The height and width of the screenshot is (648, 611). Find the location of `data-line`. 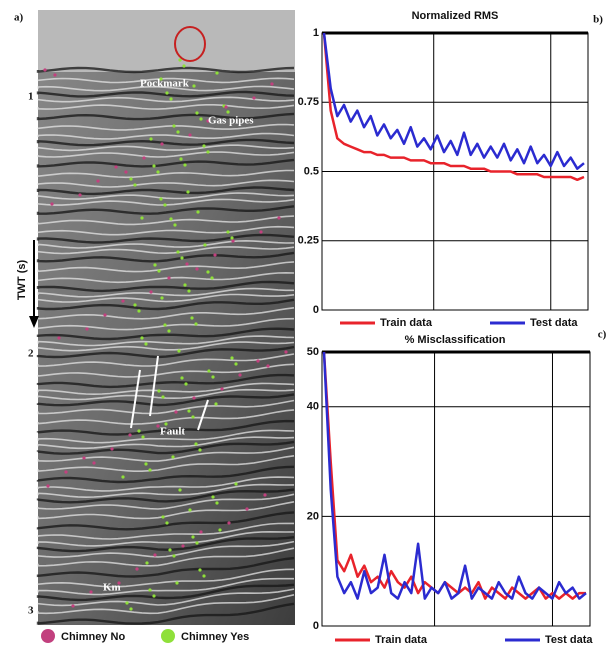

data-line is located at coordinates (453, 101).